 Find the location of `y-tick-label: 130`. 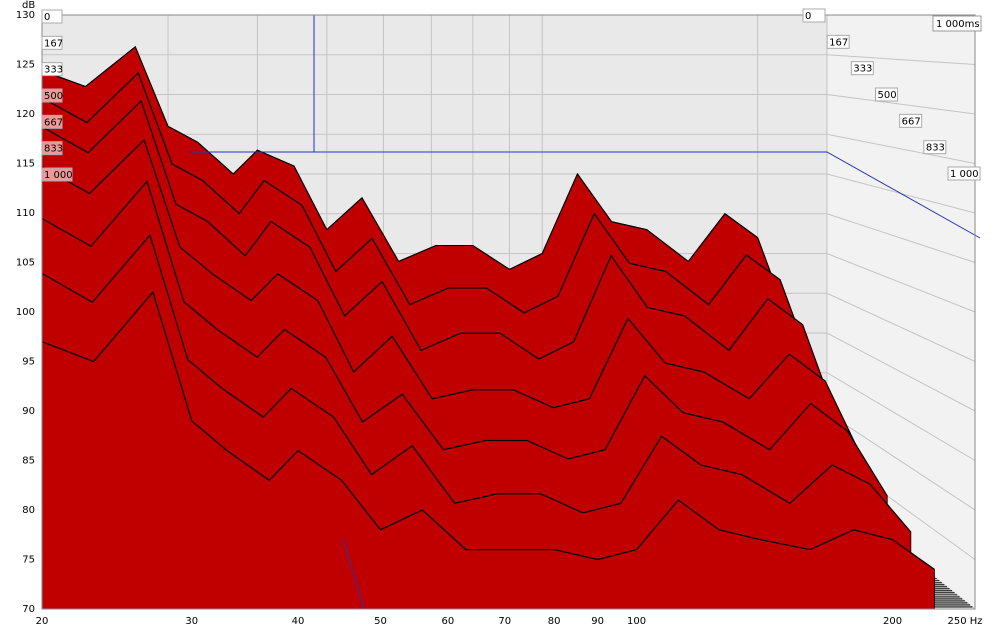

y-tick-label: 130 is located at coordinates (25, 15).